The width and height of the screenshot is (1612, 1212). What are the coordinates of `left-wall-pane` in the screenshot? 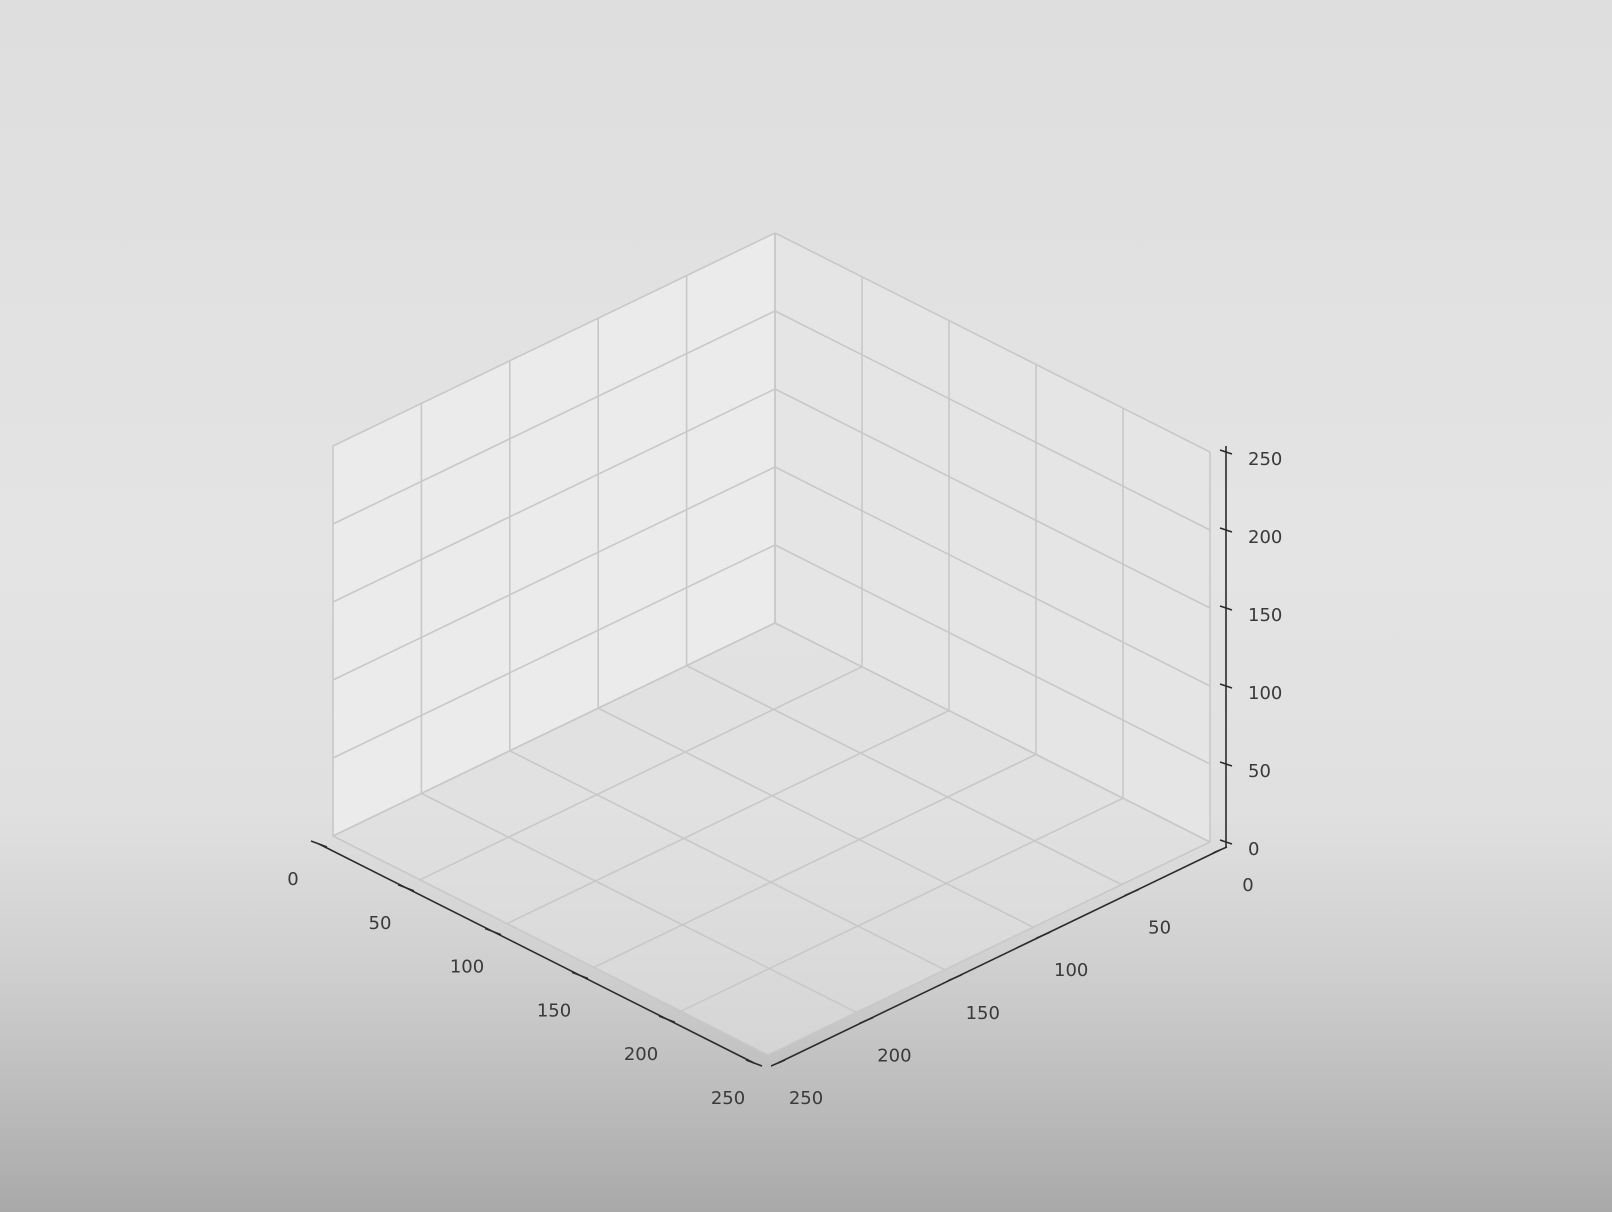 It's located at (554, 534).